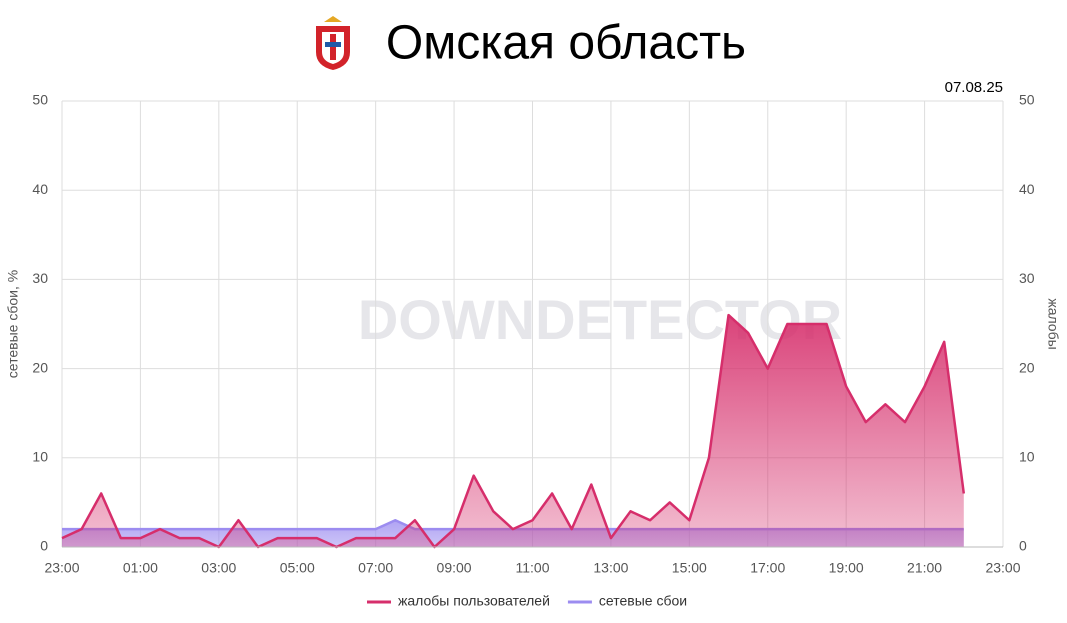  Describe the element at coordinates (767, 568) in the screenshot. I see `x-tick-label: 17:00` at that location.